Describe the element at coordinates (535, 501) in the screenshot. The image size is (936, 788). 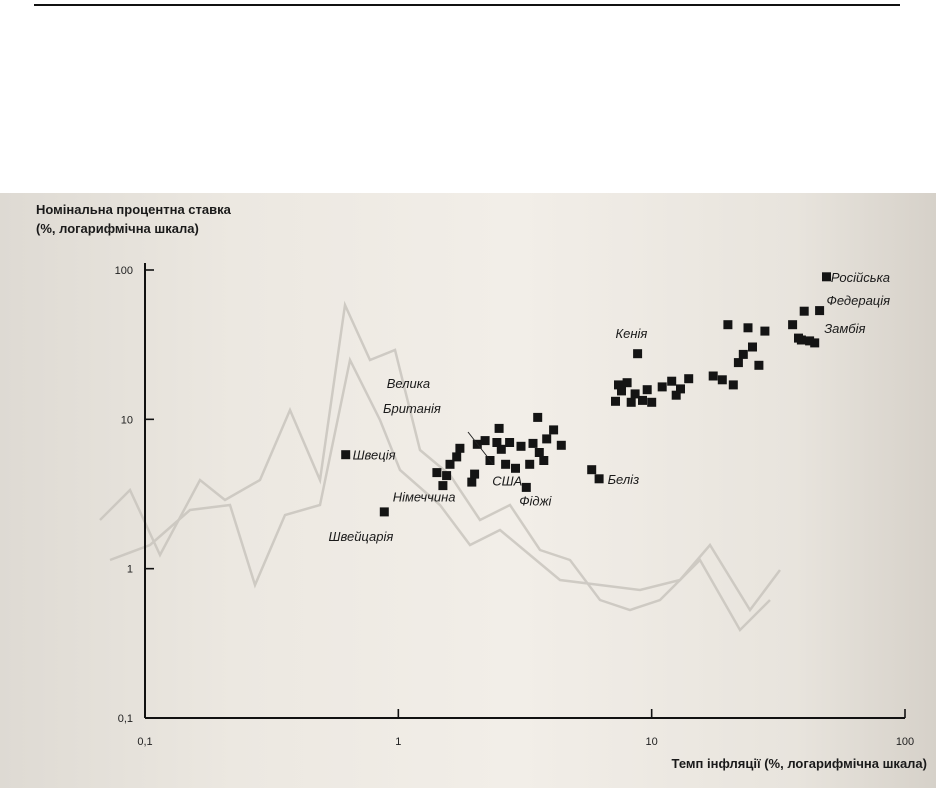
I see `country-label: Фіджі` at that location.